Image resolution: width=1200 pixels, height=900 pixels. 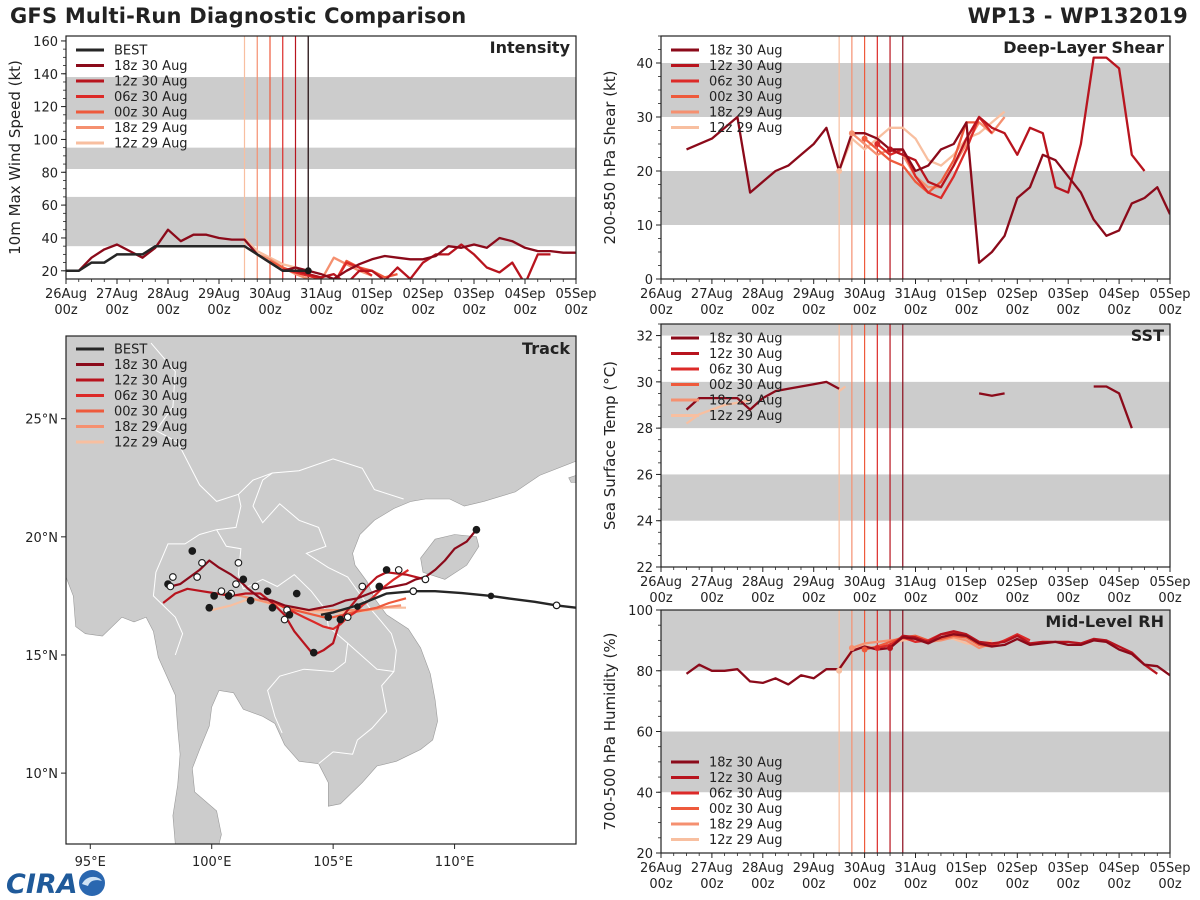 What do you see at coordinates (746, 113) in the screenshot?
I see `shear-legend-label-4: 18z 29 Aug` at bounding box center [746, 113].